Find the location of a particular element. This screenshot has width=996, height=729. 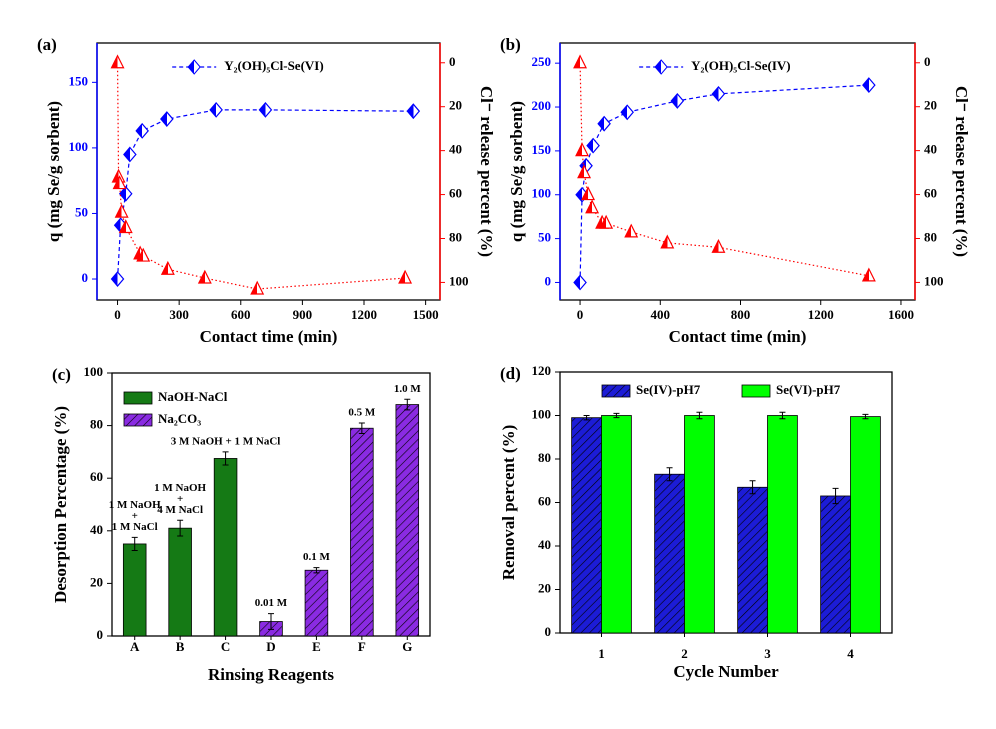

series-line is located at coordinates (261, 176).